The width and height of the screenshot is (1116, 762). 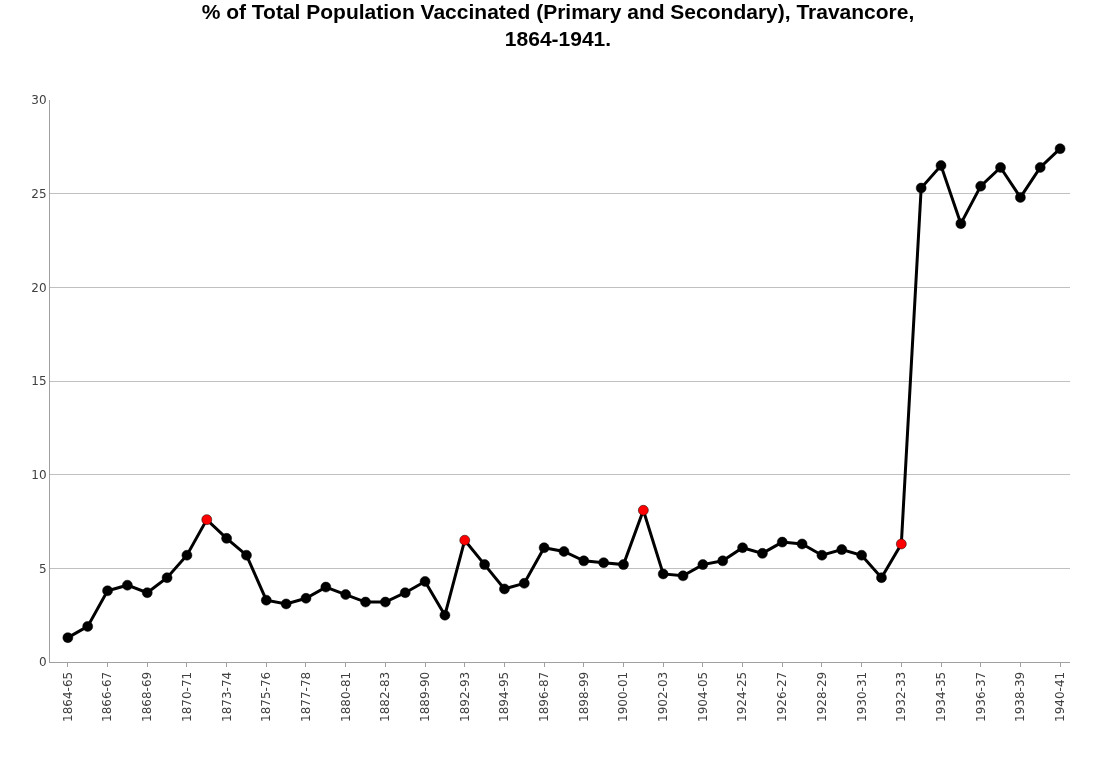 I want to click on x-tick-label: 1889-90, so click(x=424, y=696).